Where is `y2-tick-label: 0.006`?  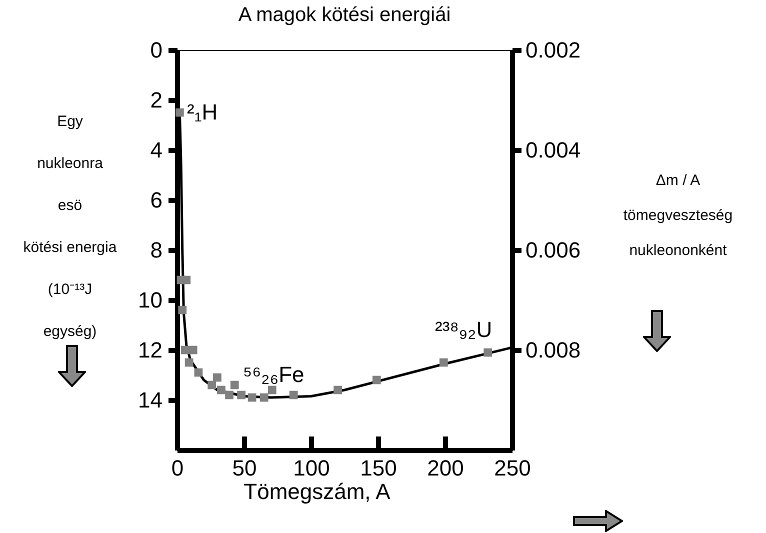 y2-tick-label: 0.006 is located at coordinates (553, 250).